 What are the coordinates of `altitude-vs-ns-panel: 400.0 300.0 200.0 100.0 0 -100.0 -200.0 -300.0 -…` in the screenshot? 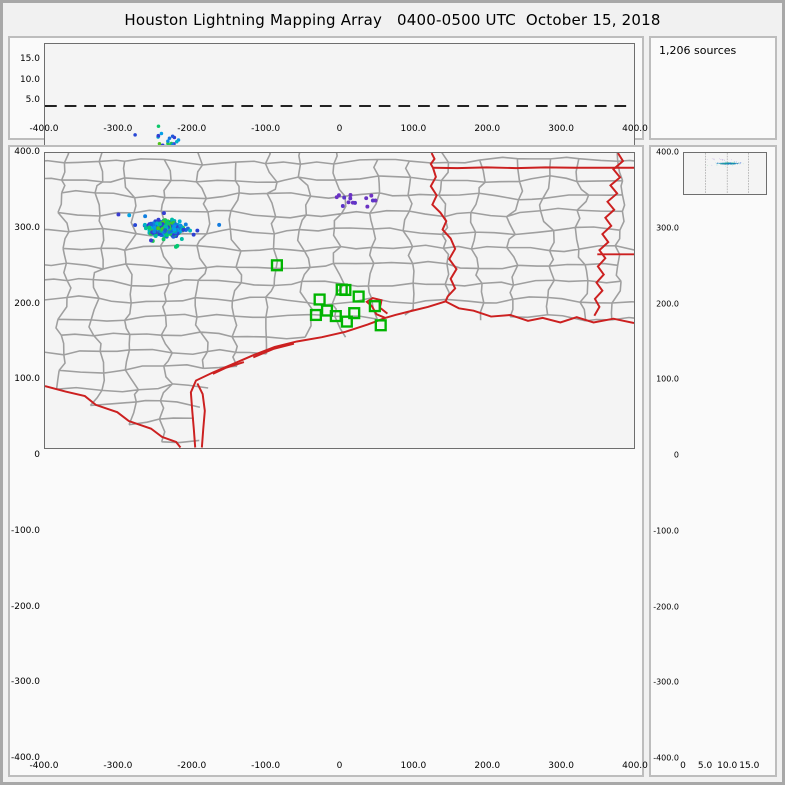 It's located at (713, 461).